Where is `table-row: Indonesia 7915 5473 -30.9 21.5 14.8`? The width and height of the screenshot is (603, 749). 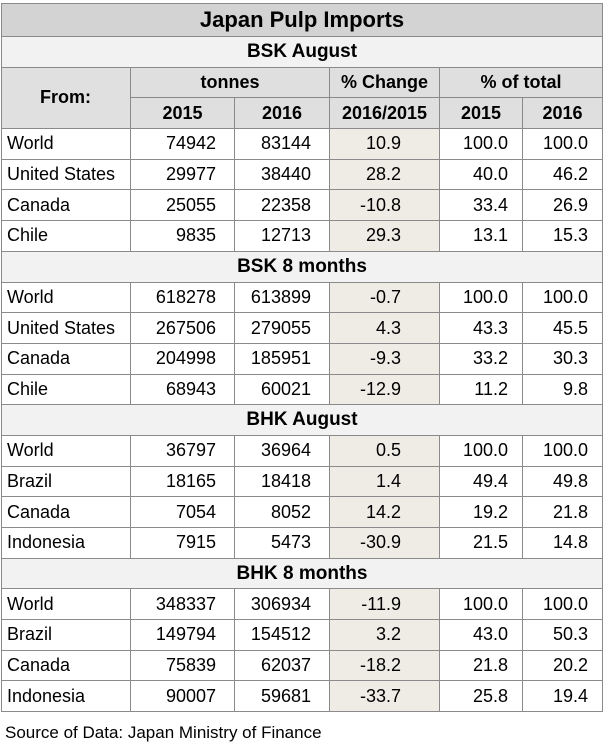
table-row: Indonesia 7915 5473 -30.9 21.5 14.8 is located at coordinates (302, 543).